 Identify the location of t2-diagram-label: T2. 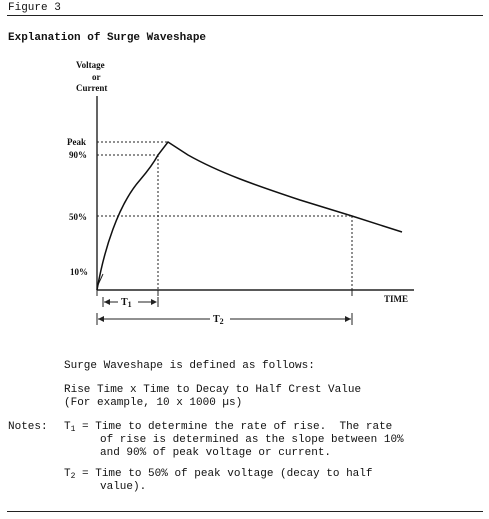
(218, 320).